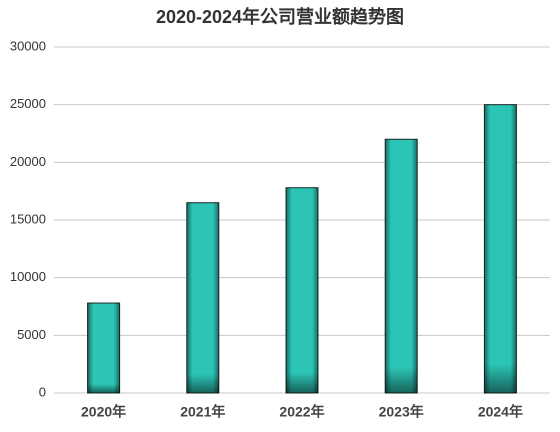 This screenshot has height=432, width=560. Describe the element at coordinates (280, 16) in the screenshot. I see `chart-title: 2020-2024年公司营业额趋势图` at that location.